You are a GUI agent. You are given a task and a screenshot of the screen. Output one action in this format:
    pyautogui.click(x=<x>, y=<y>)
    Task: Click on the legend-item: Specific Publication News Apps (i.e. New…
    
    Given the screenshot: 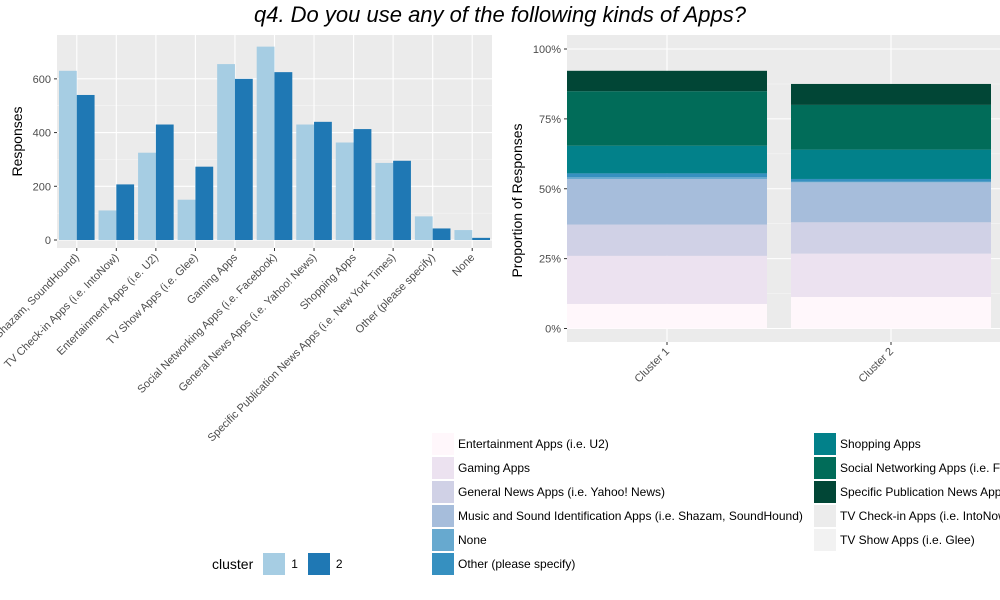 What is the action you would take?
    pyautogui.click(x=907, y=492)
    